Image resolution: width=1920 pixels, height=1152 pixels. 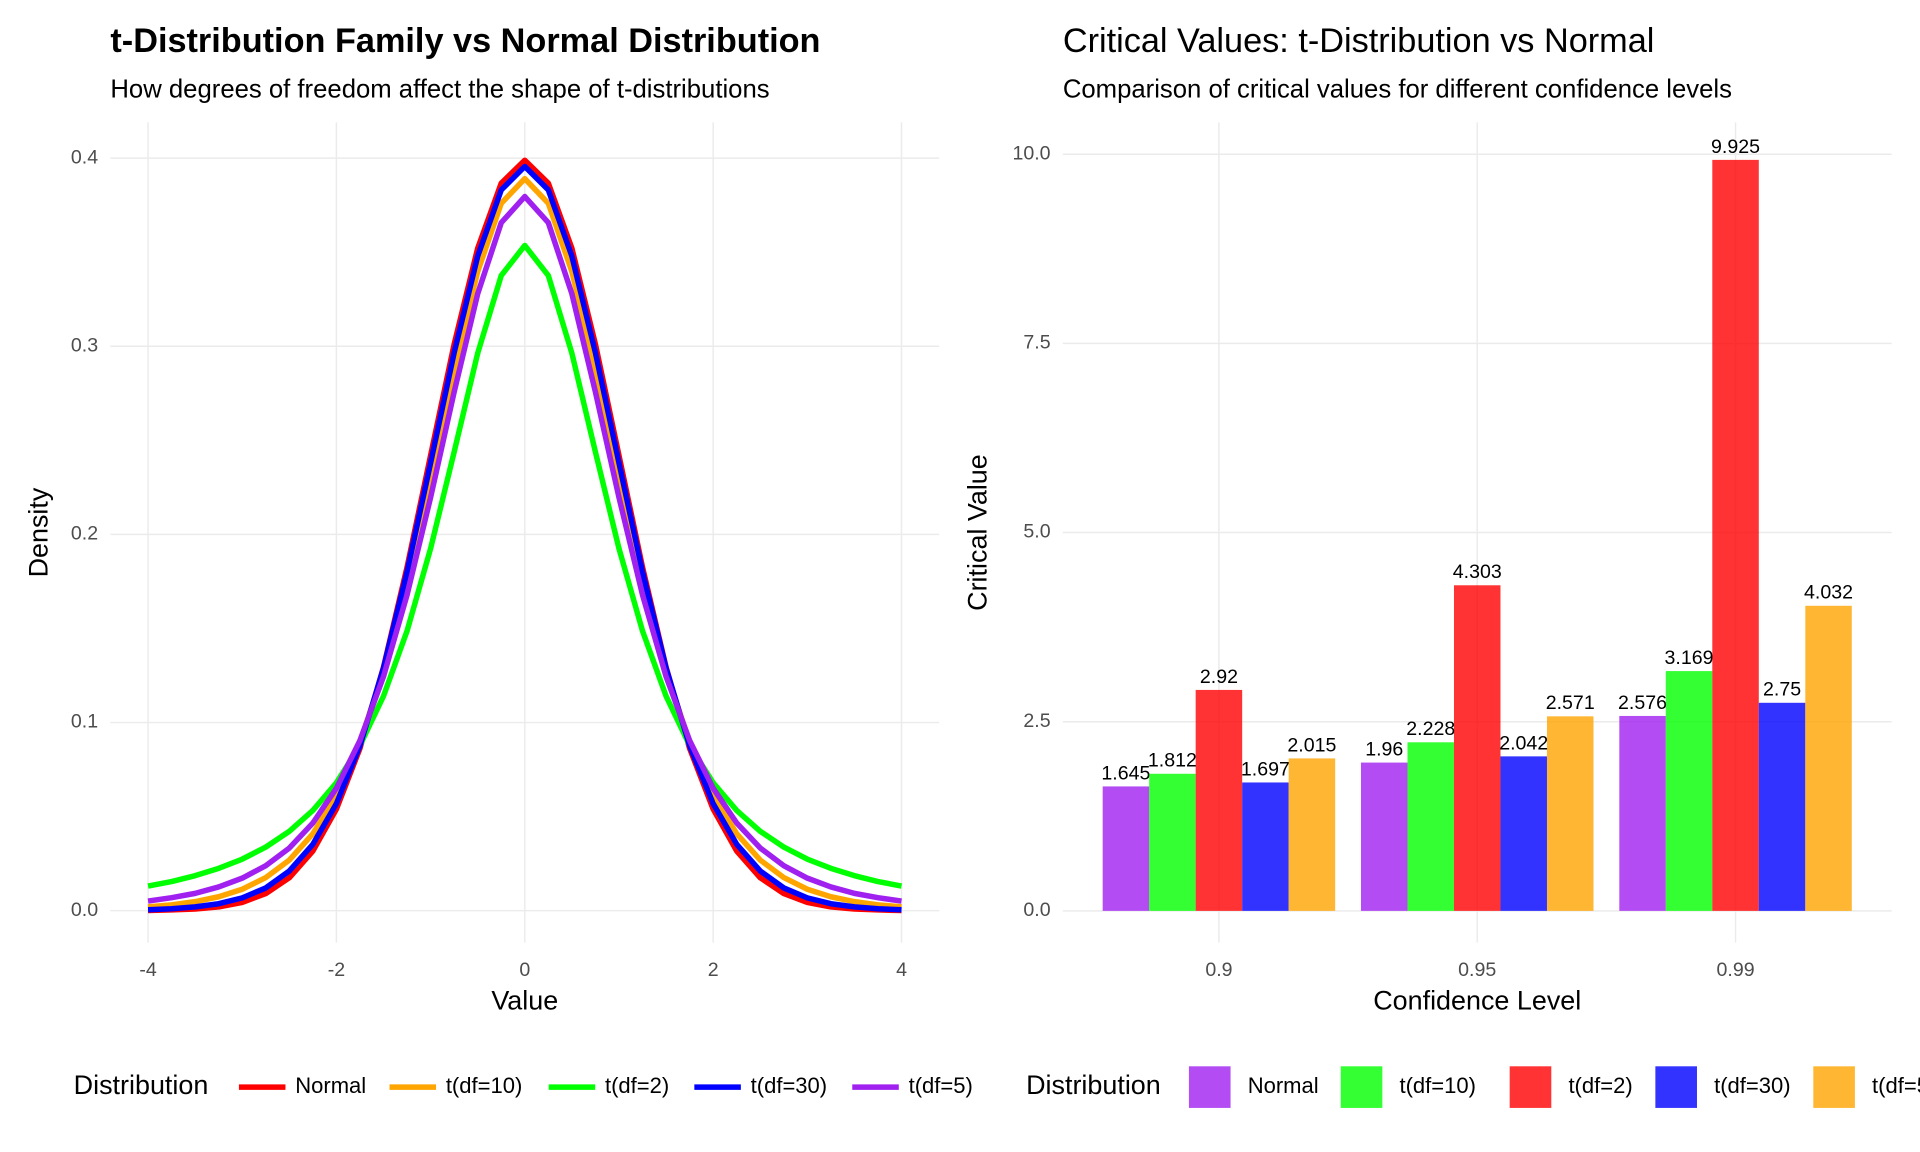 What do you see at coordinates (1782, 690) in the screenshot?
I see `bar-value-label: 2.75` at bounding box center [1782, 690].